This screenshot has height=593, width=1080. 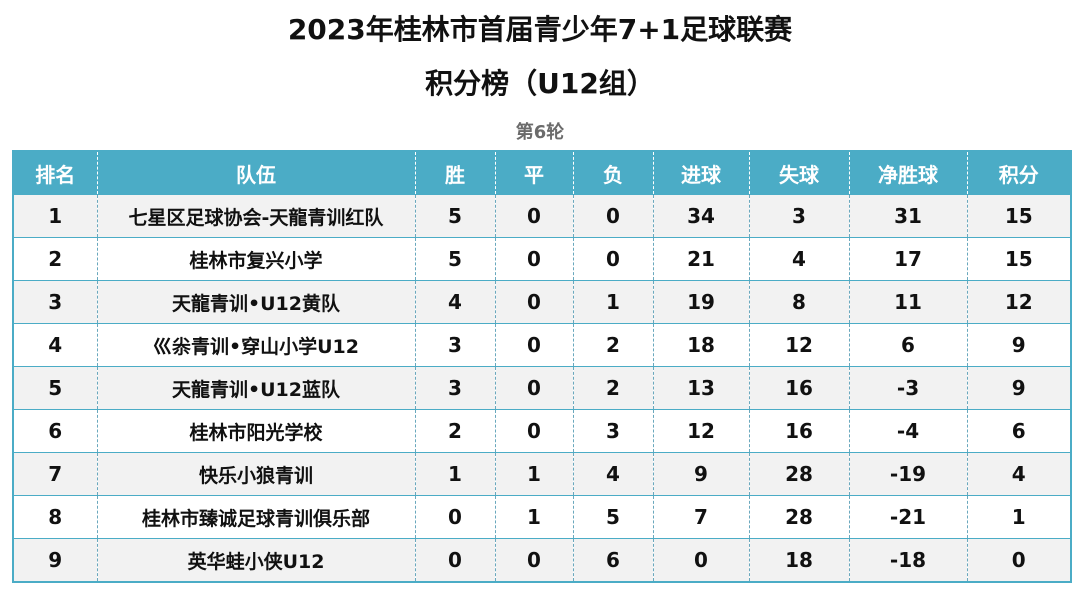 What do you see at coordinates (1019, 560) in the screenshot?
I see `points-cell: 0` at bounding box center [1019, 560].